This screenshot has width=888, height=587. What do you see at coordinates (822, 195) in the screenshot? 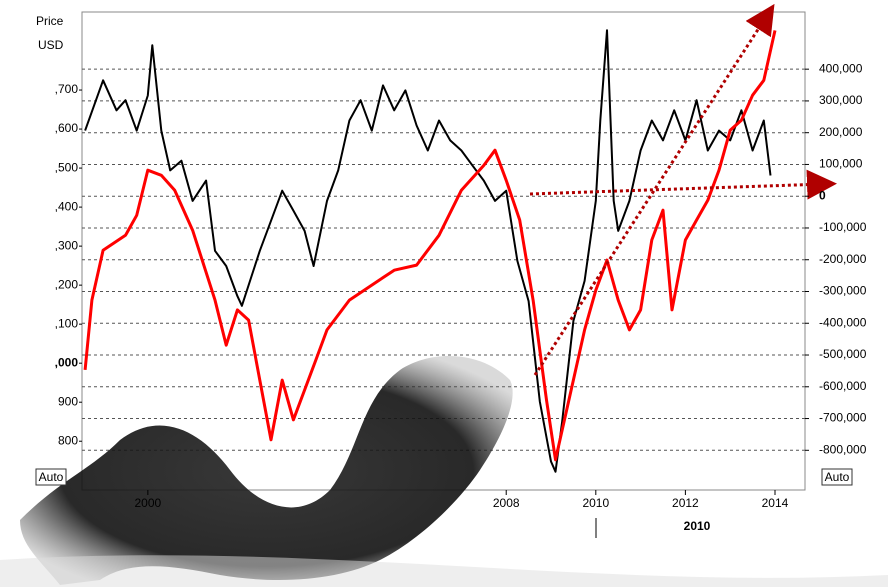
I see `y2-tick-label: 0` at bounding box center [822, 195].